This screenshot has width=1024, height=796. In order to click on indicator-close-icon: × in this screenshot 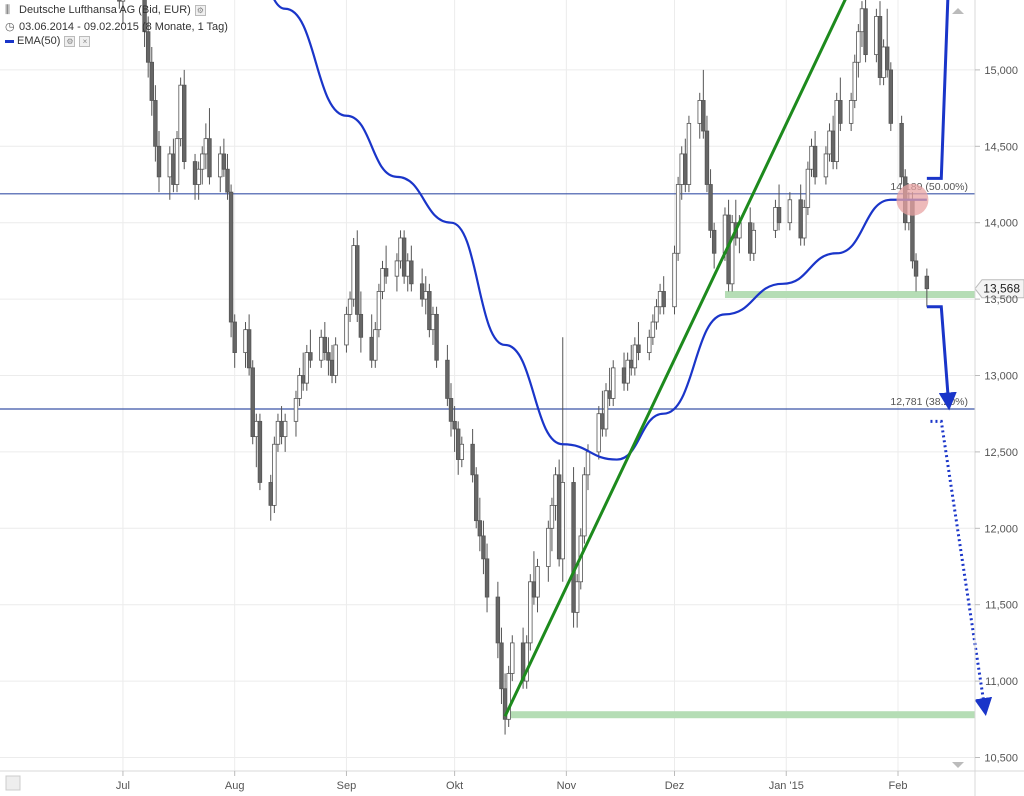, I will do `click(85, 41)`.